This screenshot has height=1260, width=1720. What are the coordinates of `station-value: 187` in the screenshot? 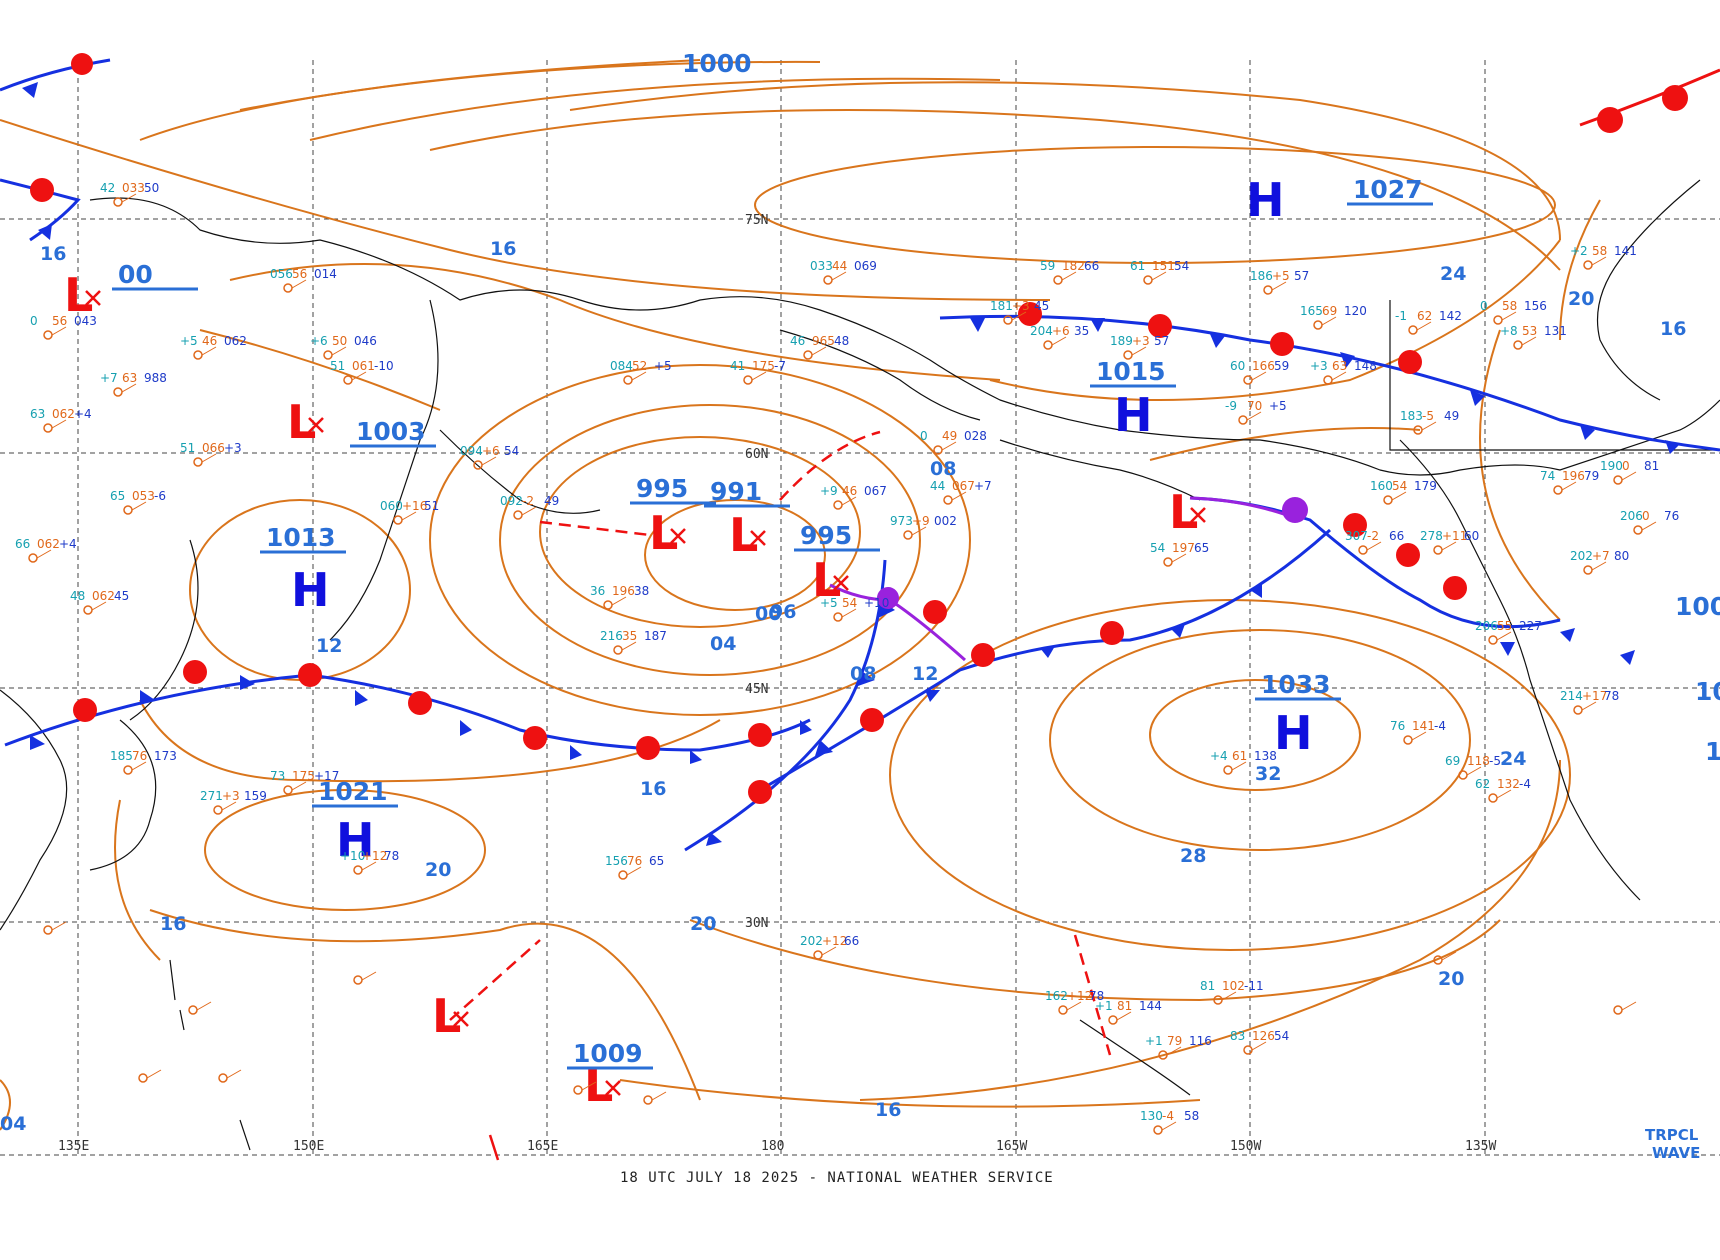 It's located at (655, 636).